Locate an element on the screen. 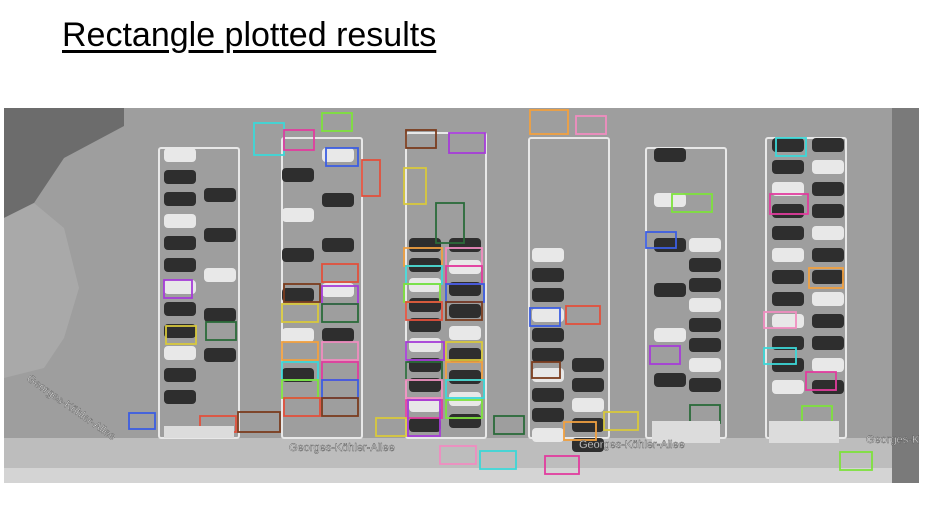  street-label-far-right: Georges-Köhl is located at coordinates (892, 440).